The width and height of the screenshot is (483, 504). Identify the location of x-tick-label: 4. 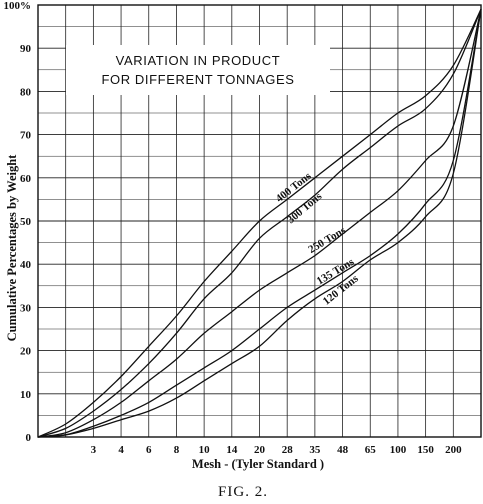
(121, 450).